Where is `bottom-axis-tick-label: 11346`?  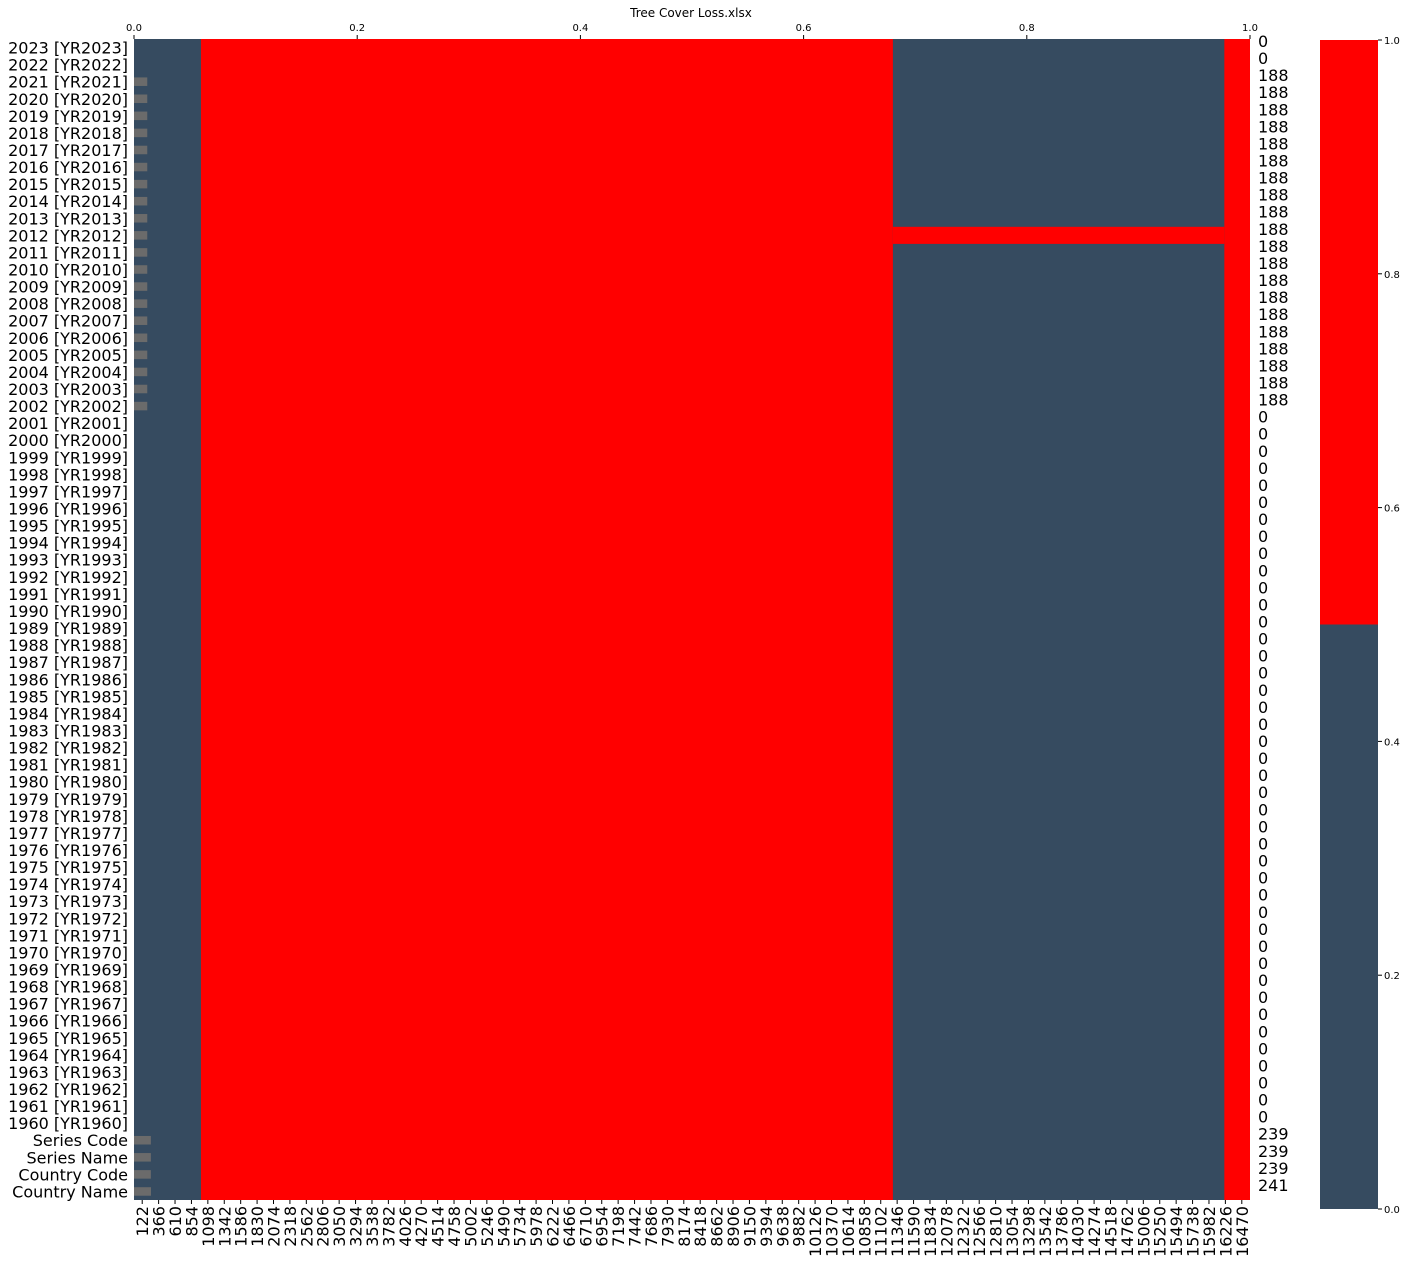 bottom-axis-tick-label: 11346 is located at coordinates (897, 1231).